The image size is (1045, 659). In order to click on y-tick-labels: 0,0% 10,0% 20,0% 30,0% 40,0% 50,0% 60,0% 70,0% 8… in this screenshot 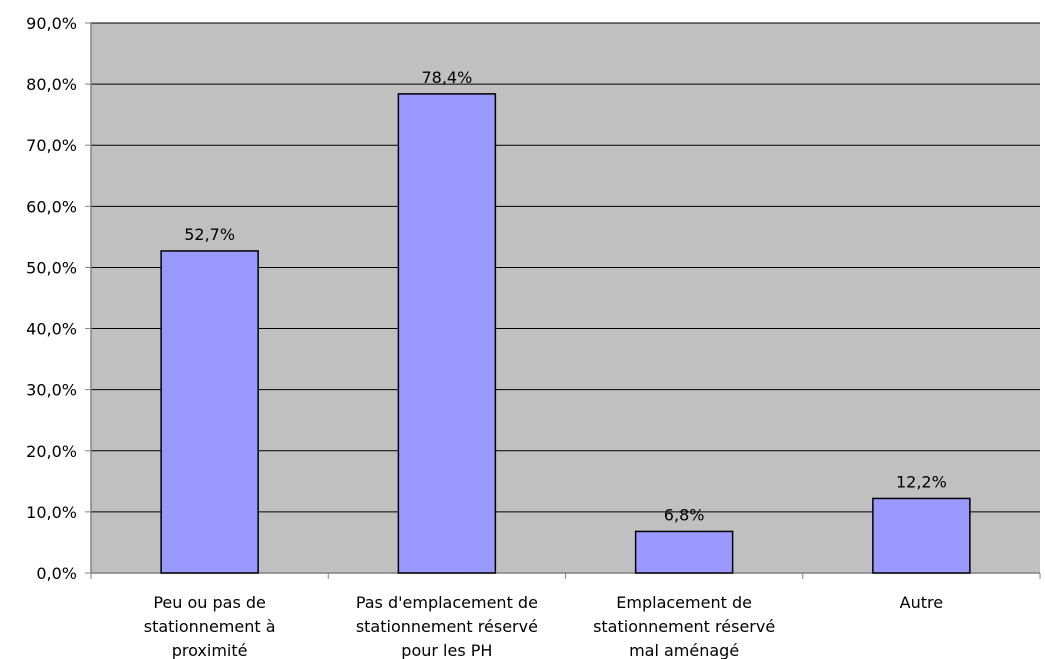, I will do `click(51, 298)`.